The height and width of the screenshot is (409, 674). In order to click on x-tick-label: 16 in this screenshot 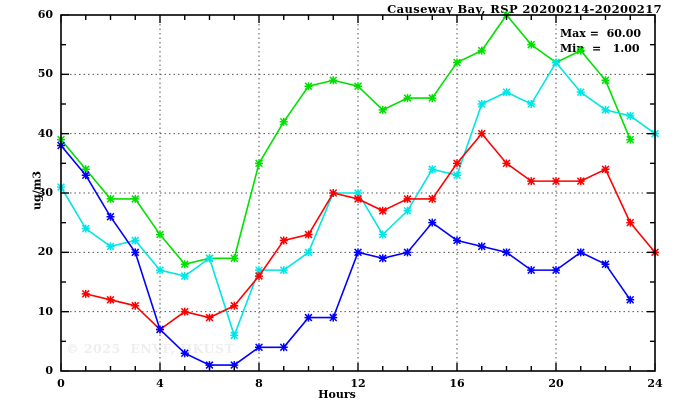, I will do `click(457, 383)`.